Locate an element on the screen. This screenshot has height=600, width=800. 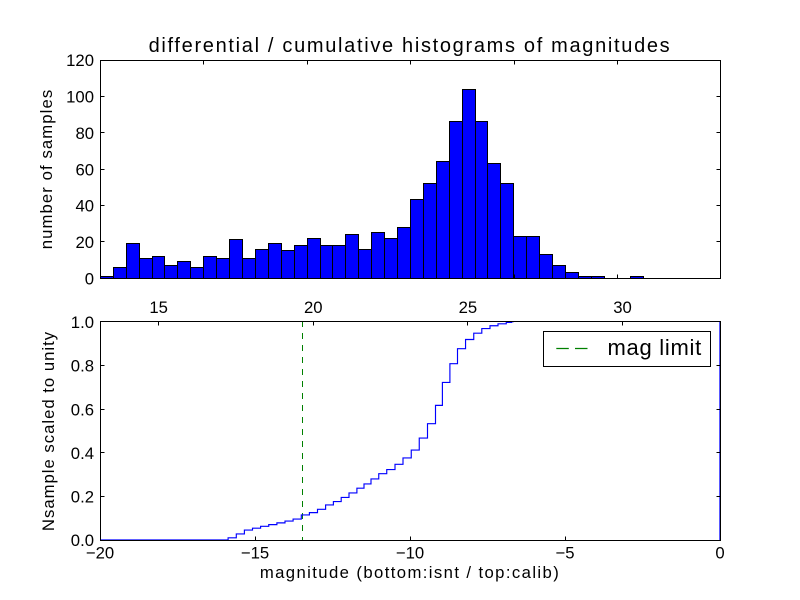
svg-text: mag limit is located at coordinates (655, 347).